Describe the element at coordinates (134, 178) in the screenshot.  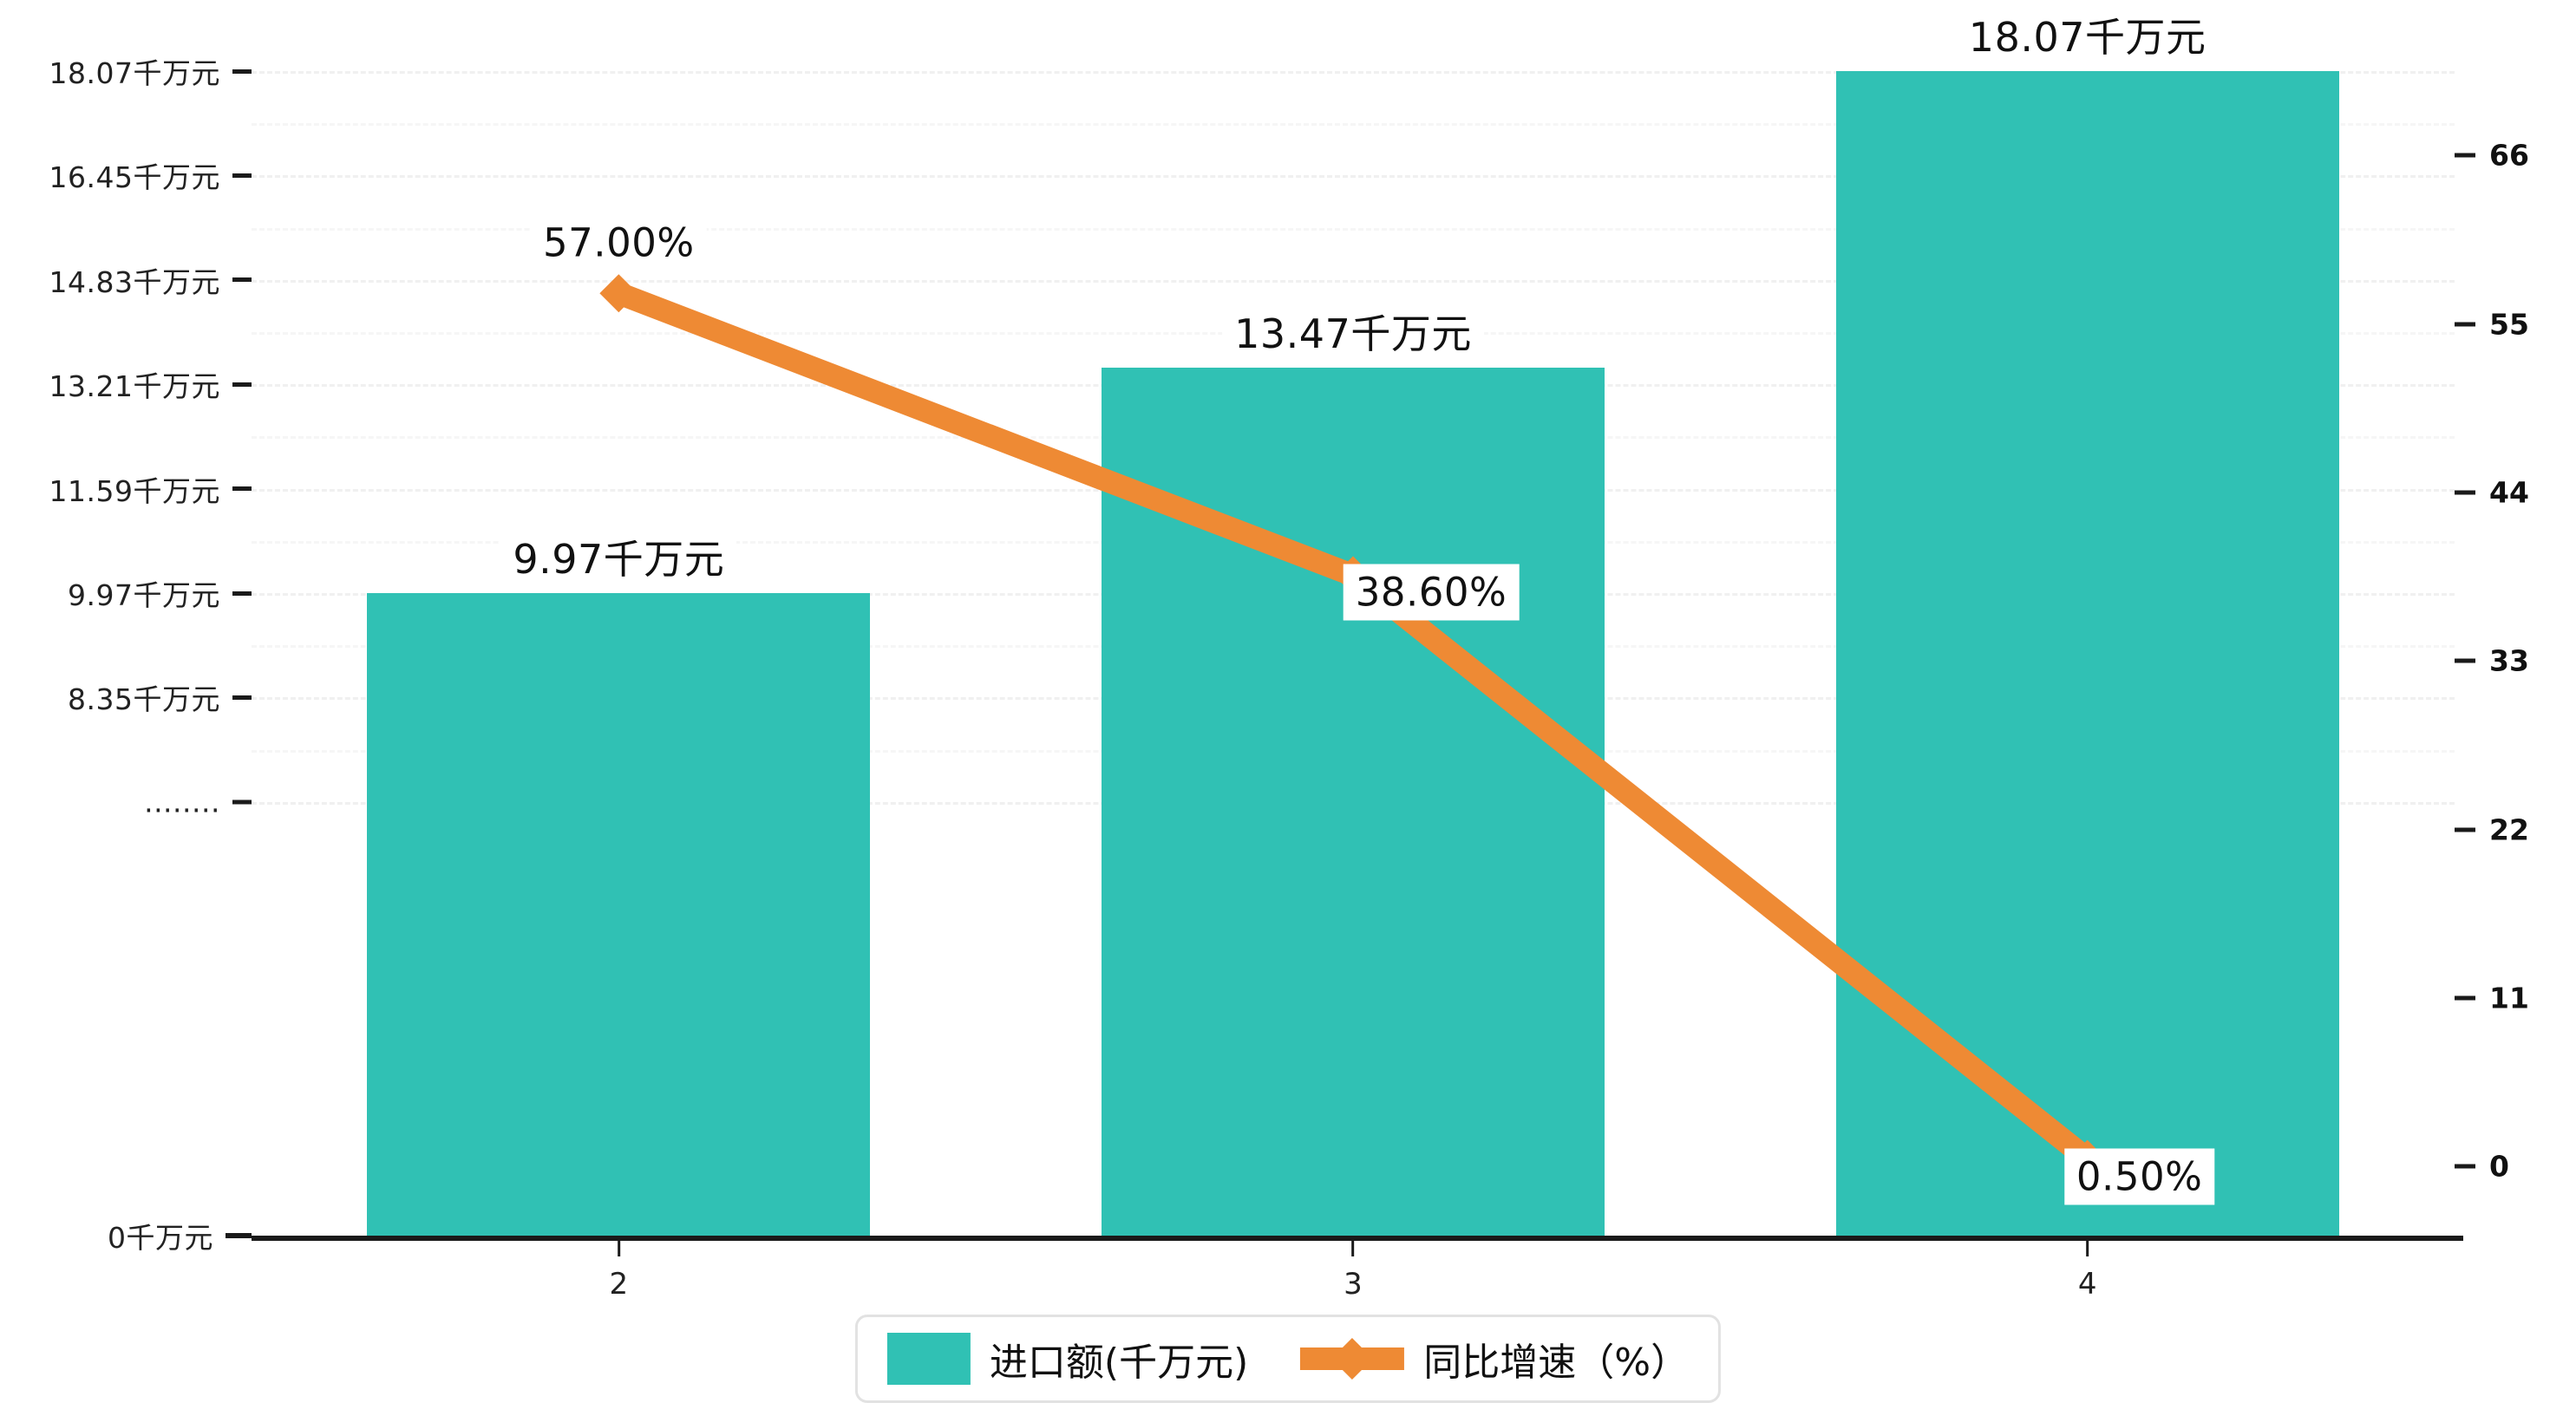
I see `left-axis-tick-label: 16.45千万元` at that location.